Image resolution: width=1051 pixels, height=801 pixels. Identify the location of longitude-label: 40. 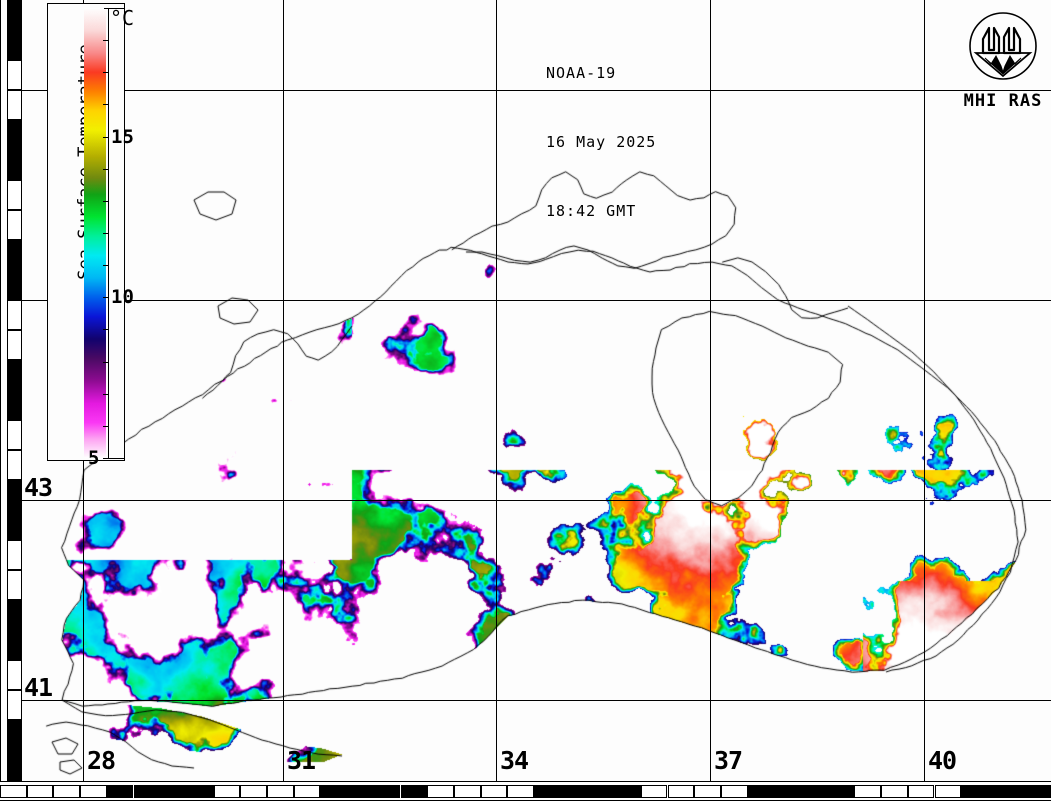
(942, 760).